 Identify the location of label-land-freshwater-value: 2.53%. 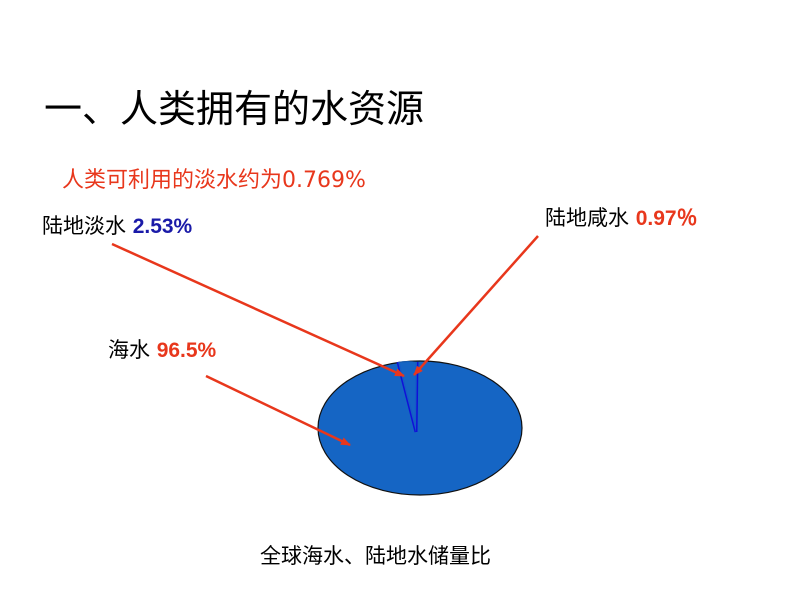
(162, 226).